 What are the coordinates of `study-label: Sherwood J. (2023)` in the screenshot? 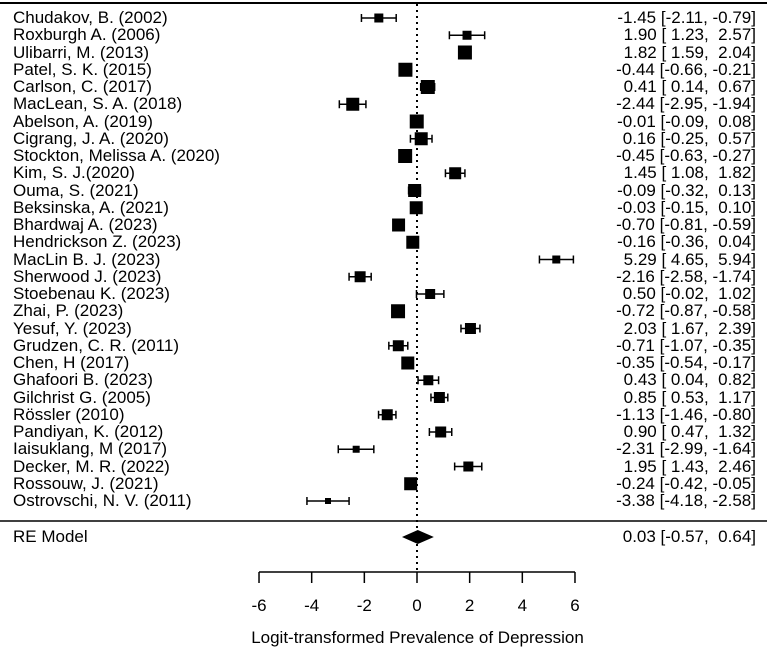 It's located at (87, 276).